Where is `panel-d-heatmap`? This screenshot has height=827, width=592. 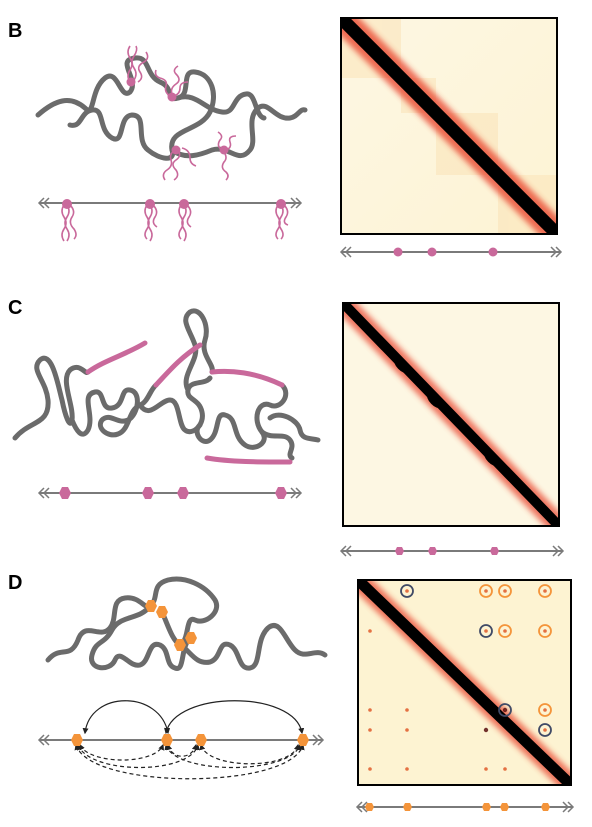 panel-d-heatmap is located at coordinates (464, 682).